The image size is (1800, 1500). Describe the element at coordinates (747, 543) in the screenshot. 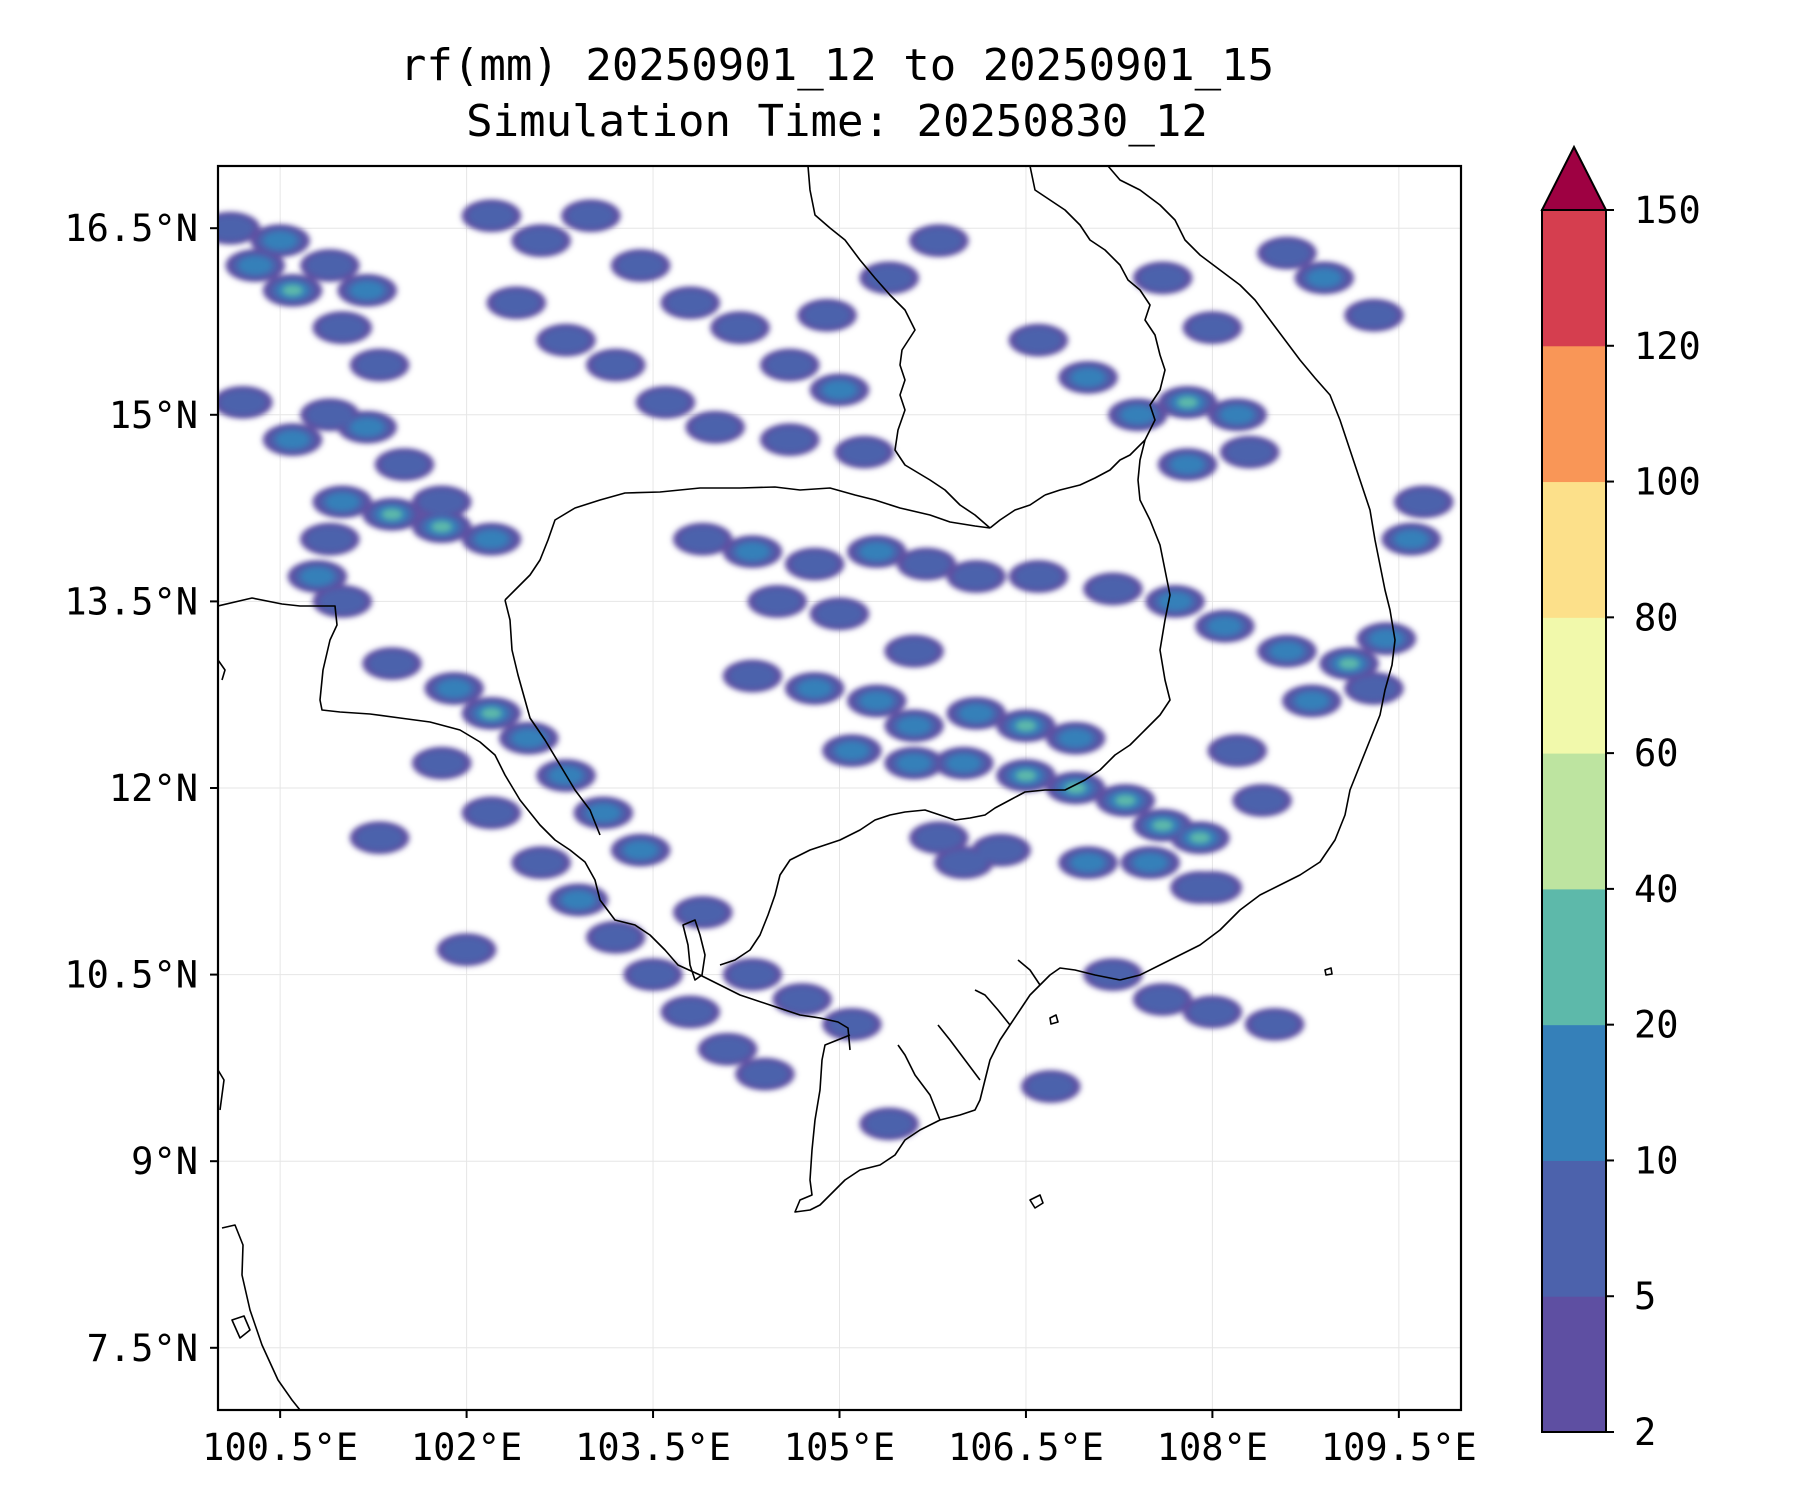

I see `thailand-cambodia-border` at that location.